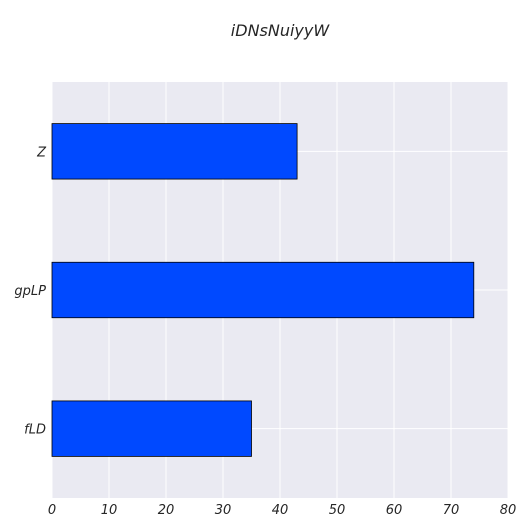 This screenshot has height=528, width=528. Describe the element at coordinates (281, 30) in the screenshot. I see `chart-title: iDNsNuiyyW` at that location.